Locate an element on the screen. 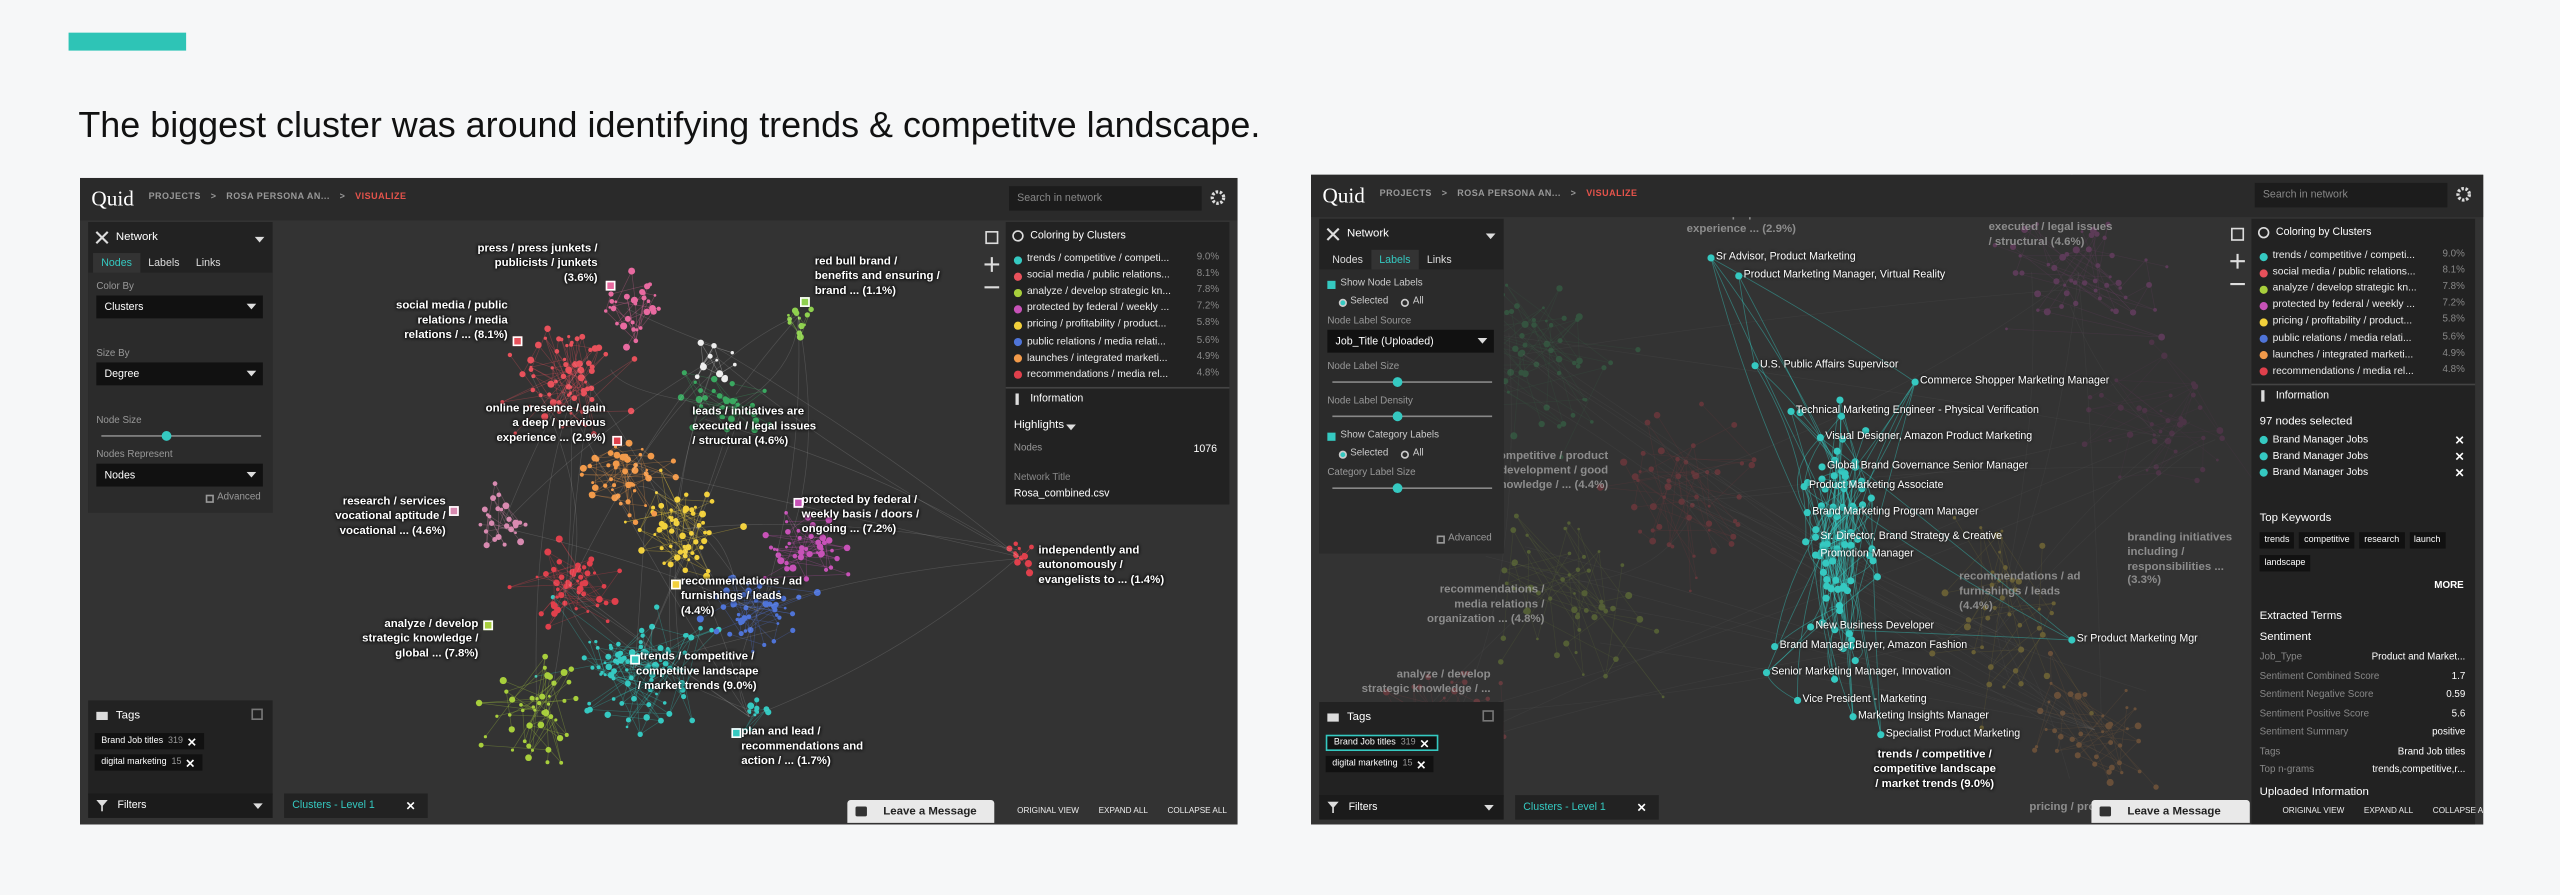  chat-icon is located at coordinates (2105, 812).